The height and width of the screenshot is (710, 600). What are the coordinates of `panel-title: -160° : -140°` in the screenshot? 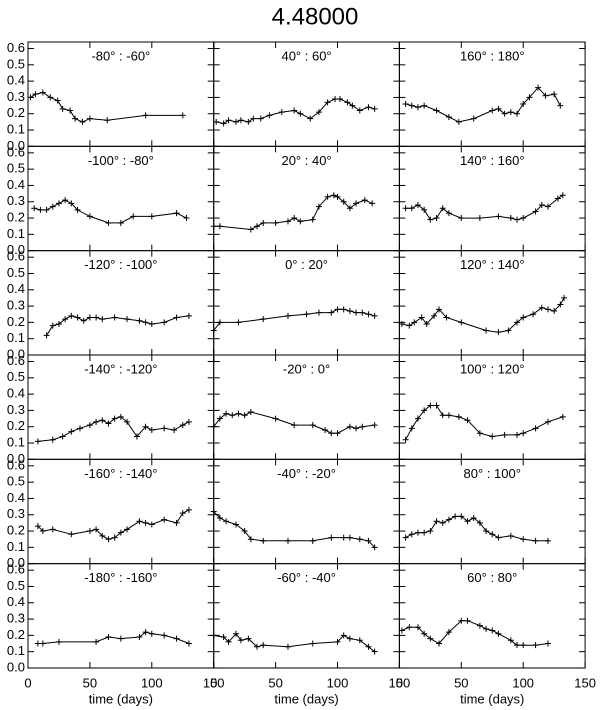 It's located at (120, 473).